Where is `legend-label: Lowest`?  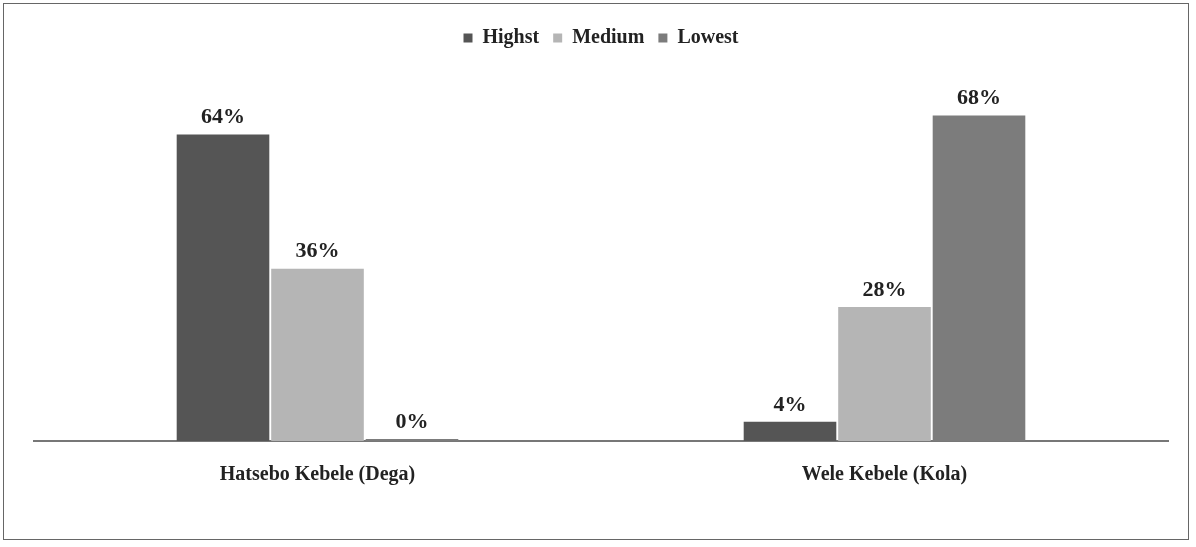 legend-label: Lowest is located at coordinates (708, 36).